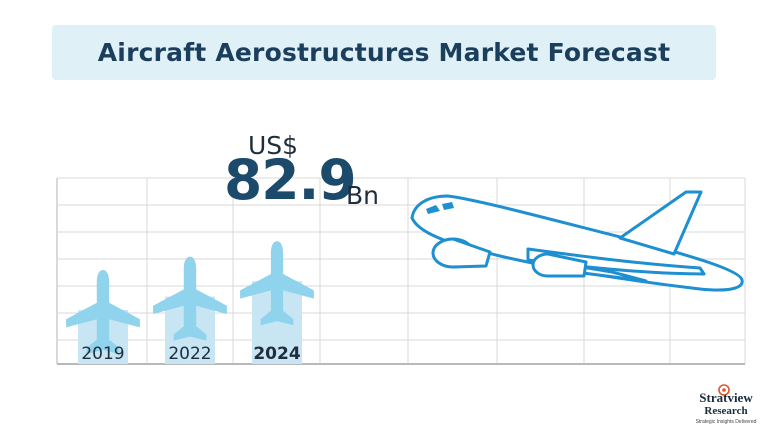  What do you see at coordinates (273, 145) in the screenshot?
I see `value-currency: US$` at bounding box center [273, 145].